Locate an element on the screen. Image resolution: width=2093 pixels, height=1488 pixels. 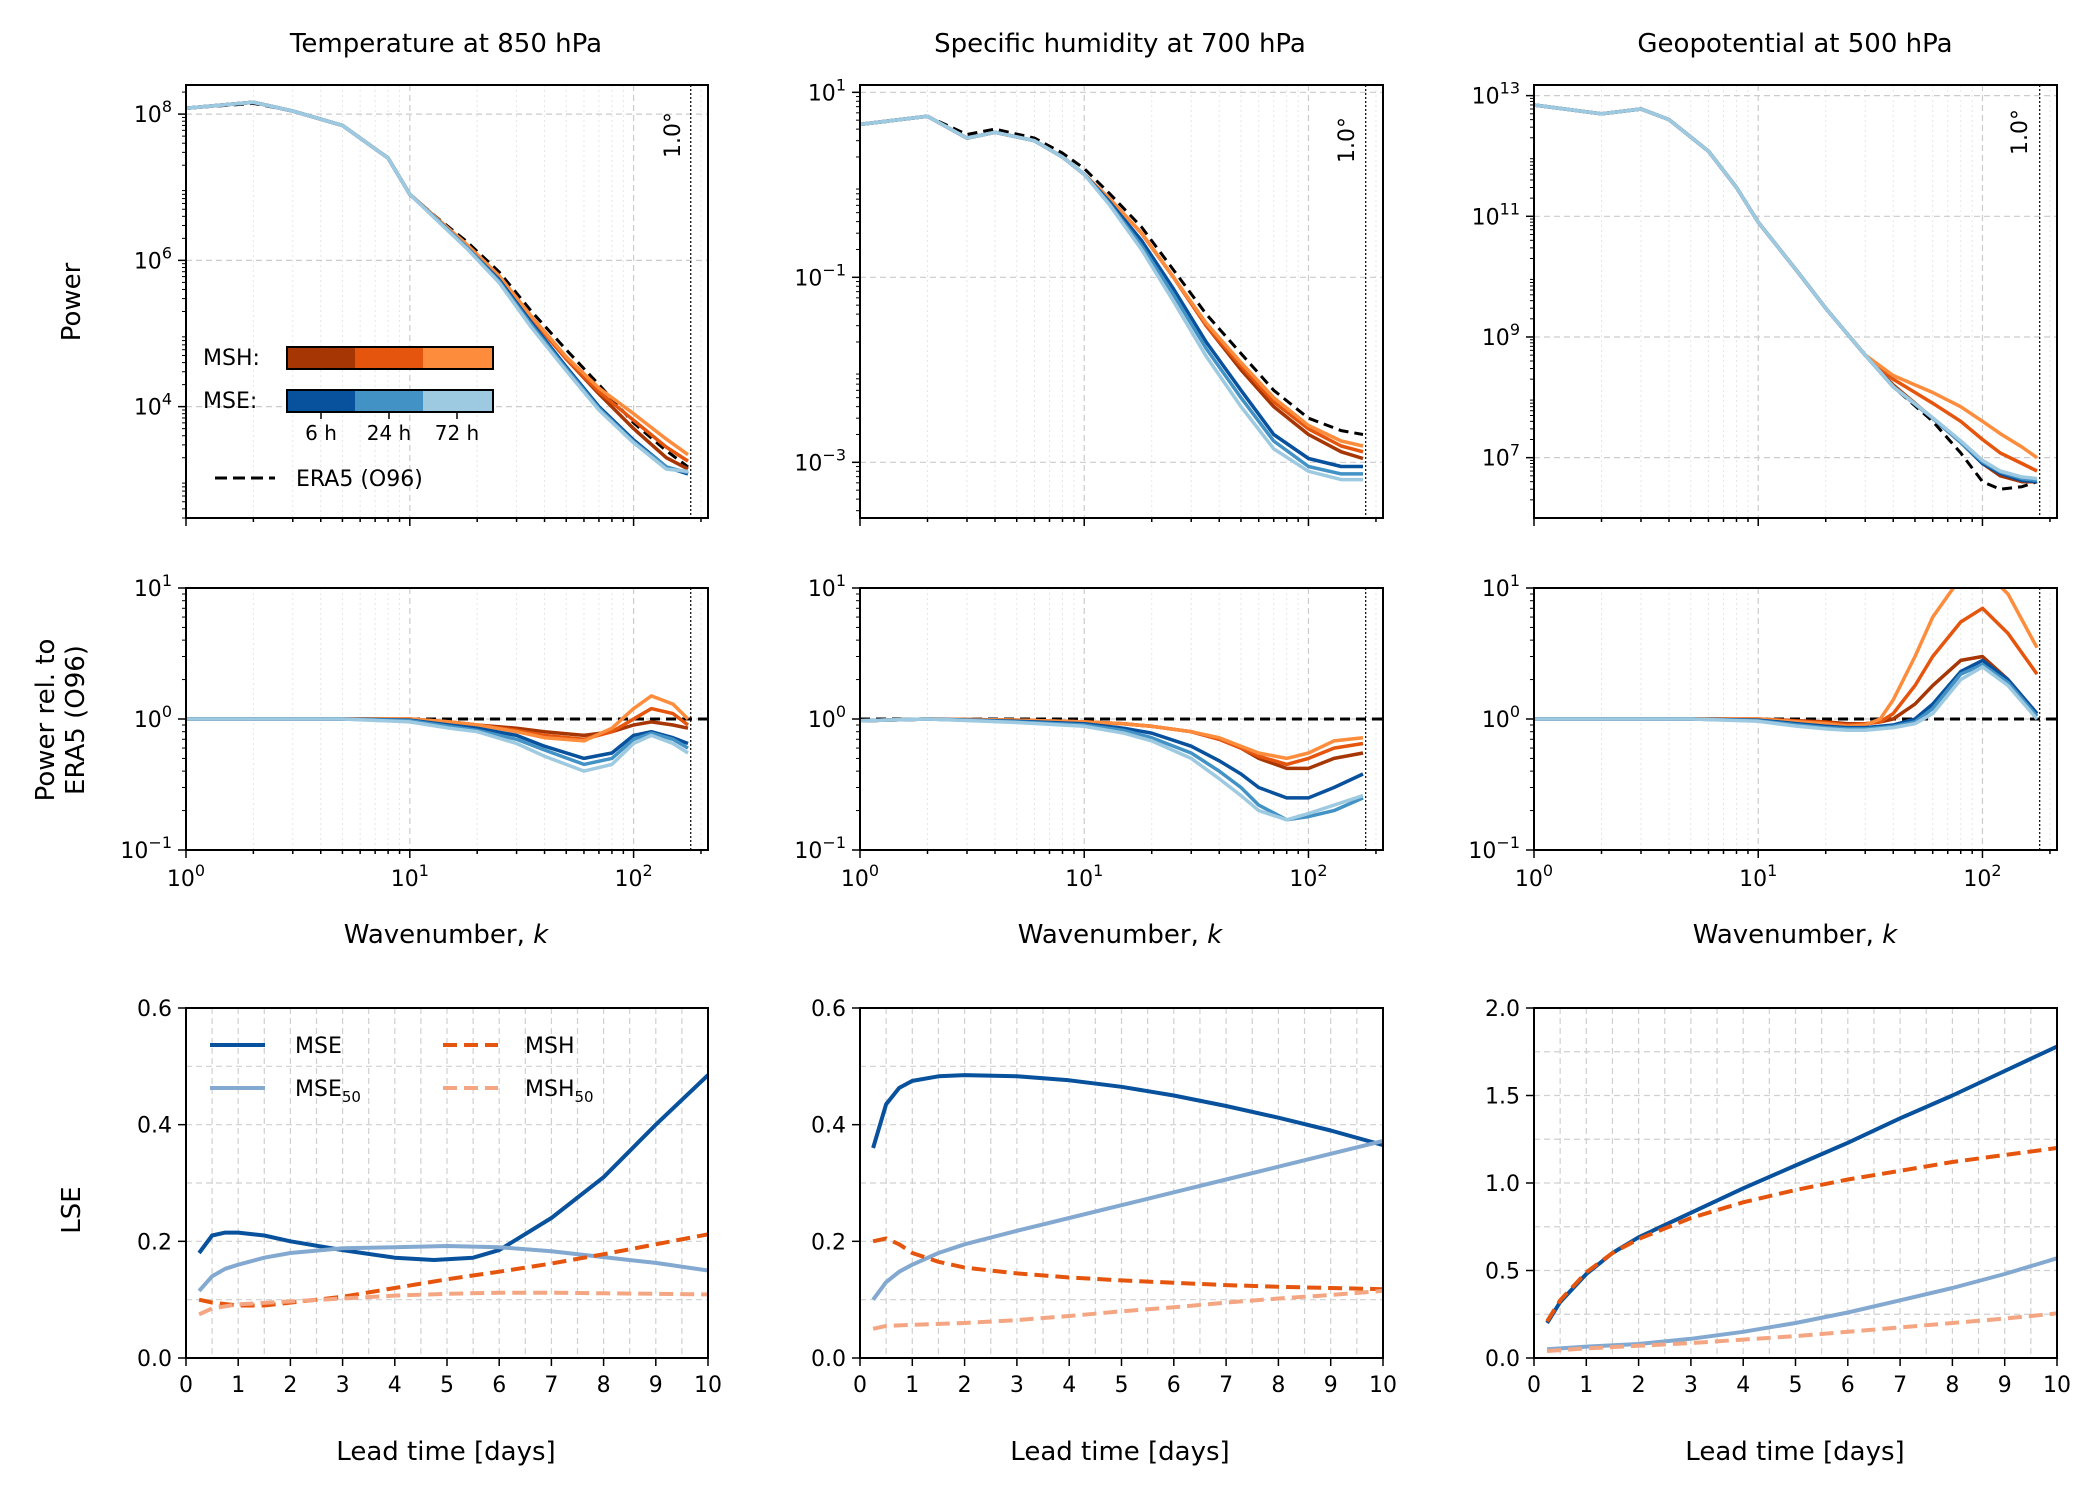
panel-2: 10⁻³ 10⁻¹ 10¹ is located at coordinates (1089, 300).